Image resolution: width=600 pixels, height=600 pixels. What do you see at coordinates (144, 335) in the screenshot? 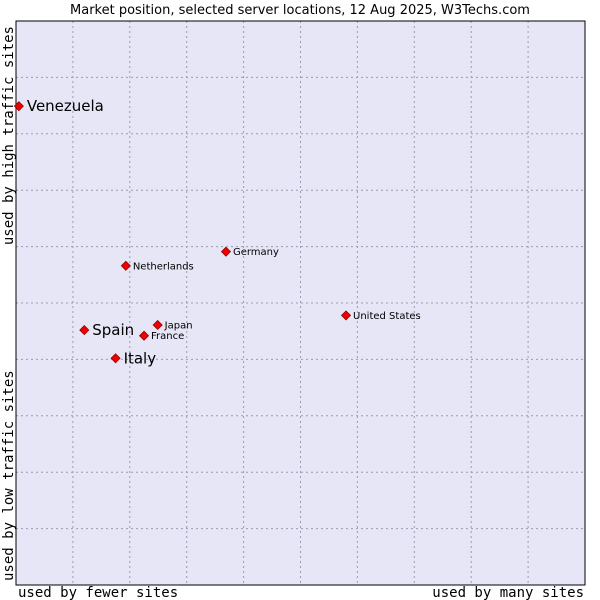
I see `point-france` at bounding box center [144, 335].